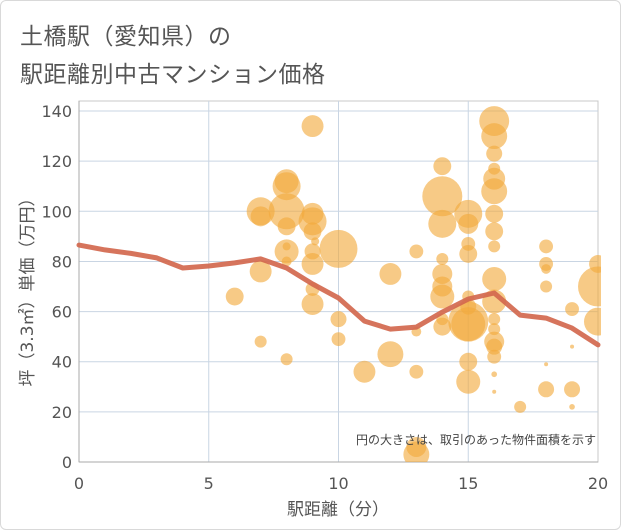  I want to click on y-tick-label: 20, so click(62, 412).